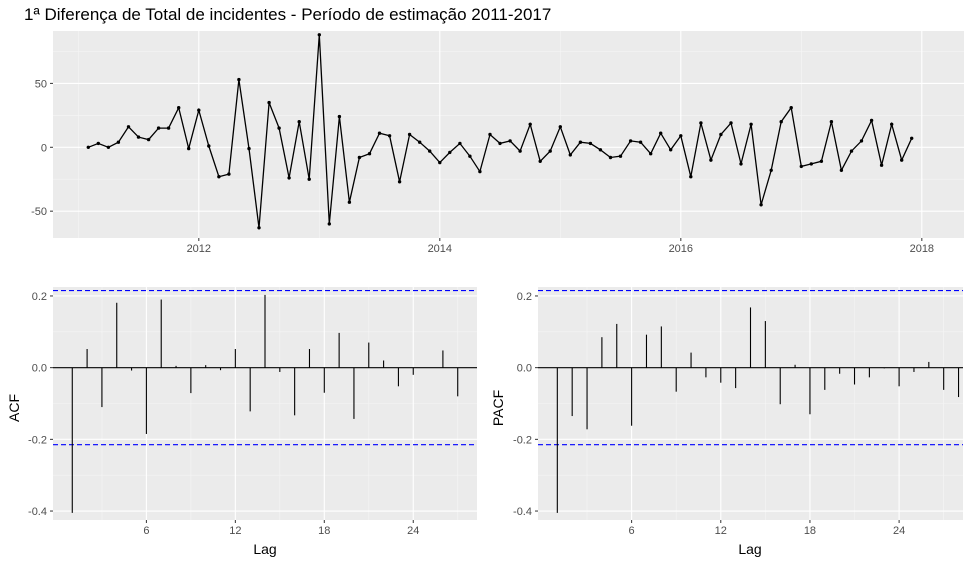  I want to click on pacf-x-tick-label: 24, so click(899, 531).